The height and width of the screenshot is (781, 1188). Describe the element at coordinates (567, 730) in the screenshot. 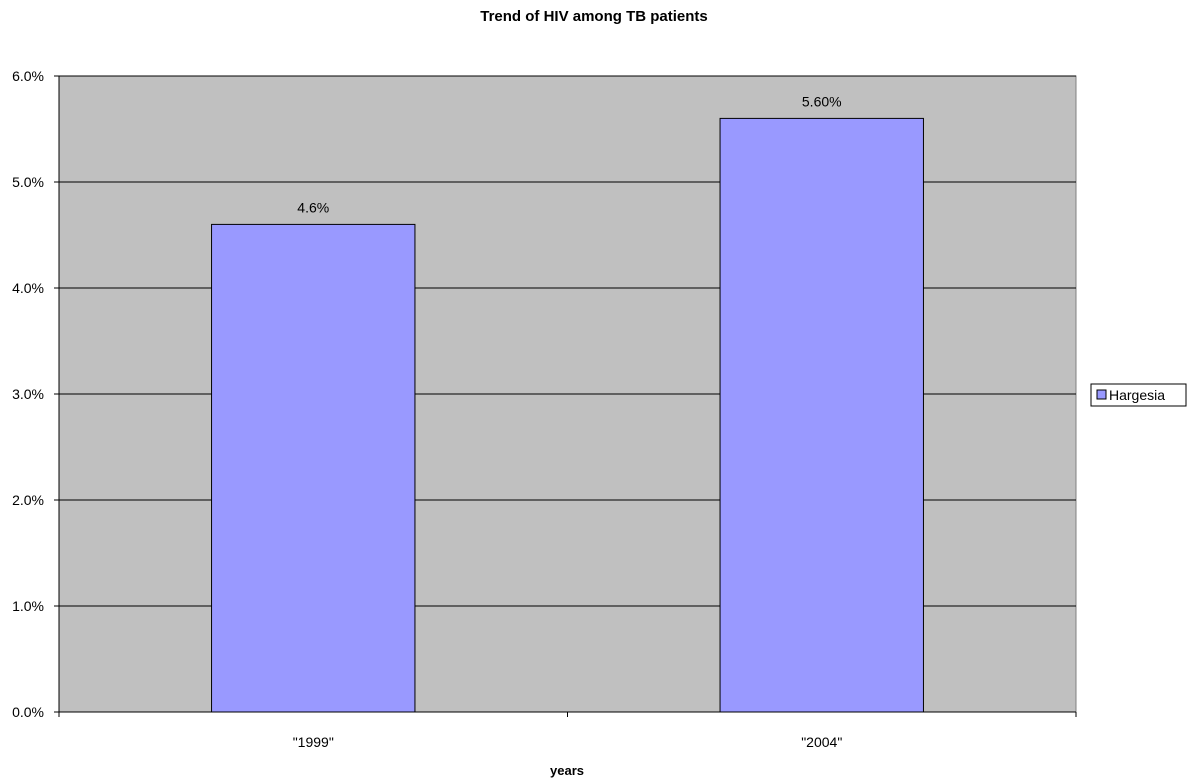

I see `x-axis: "1999" "2004"` at that location.